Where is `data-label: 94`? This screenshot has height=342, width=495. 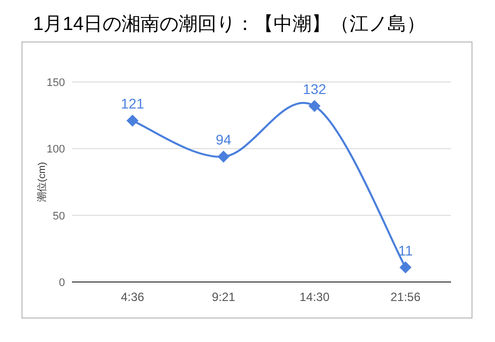 data-label: 94 is located at coordinates (224, 140).